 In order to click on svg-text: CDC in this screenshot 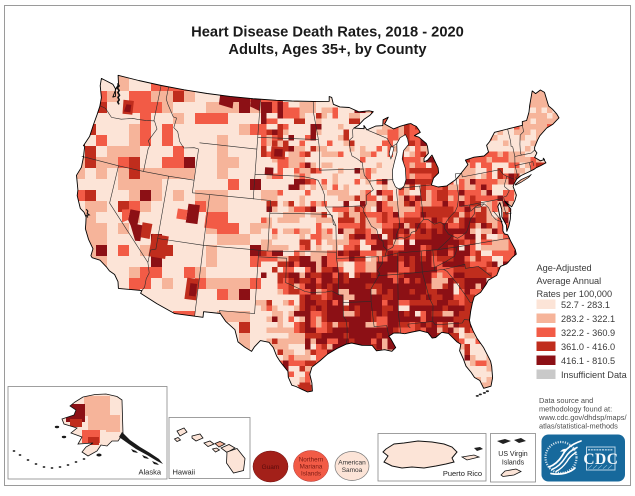, I will do `click(600, 459)`.